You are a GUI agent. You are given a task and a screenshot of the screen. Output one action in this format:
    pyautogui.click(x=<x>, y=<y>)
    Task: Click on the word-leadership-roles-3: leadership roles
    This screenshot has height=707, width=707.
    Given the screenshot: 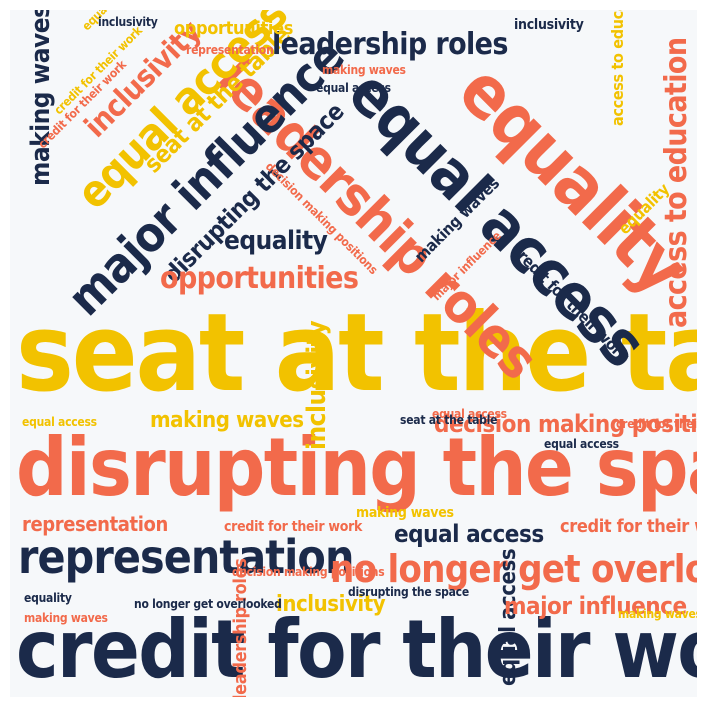 What is the action you would take?
    pyautogui.click(x=240, y=627)
    